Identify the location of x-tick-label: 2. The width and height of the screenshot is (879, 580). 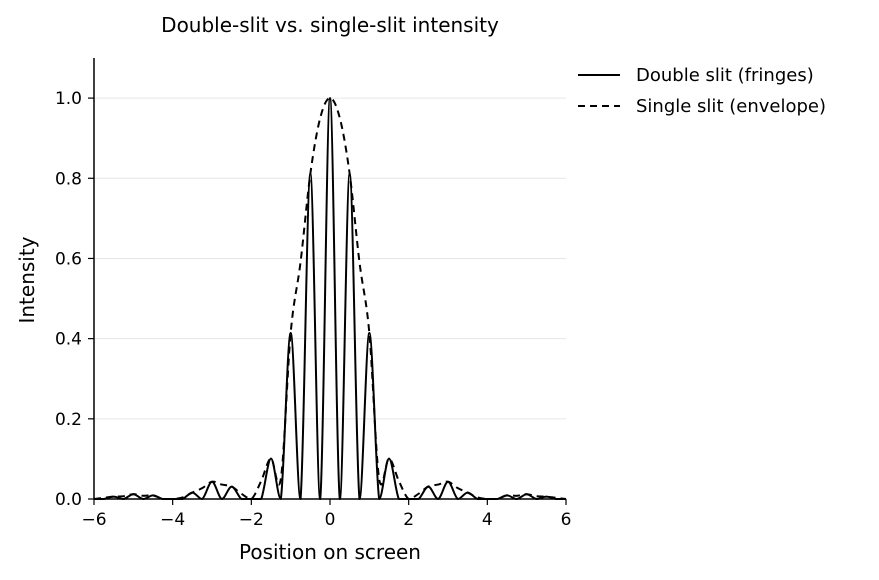
(408, 520).